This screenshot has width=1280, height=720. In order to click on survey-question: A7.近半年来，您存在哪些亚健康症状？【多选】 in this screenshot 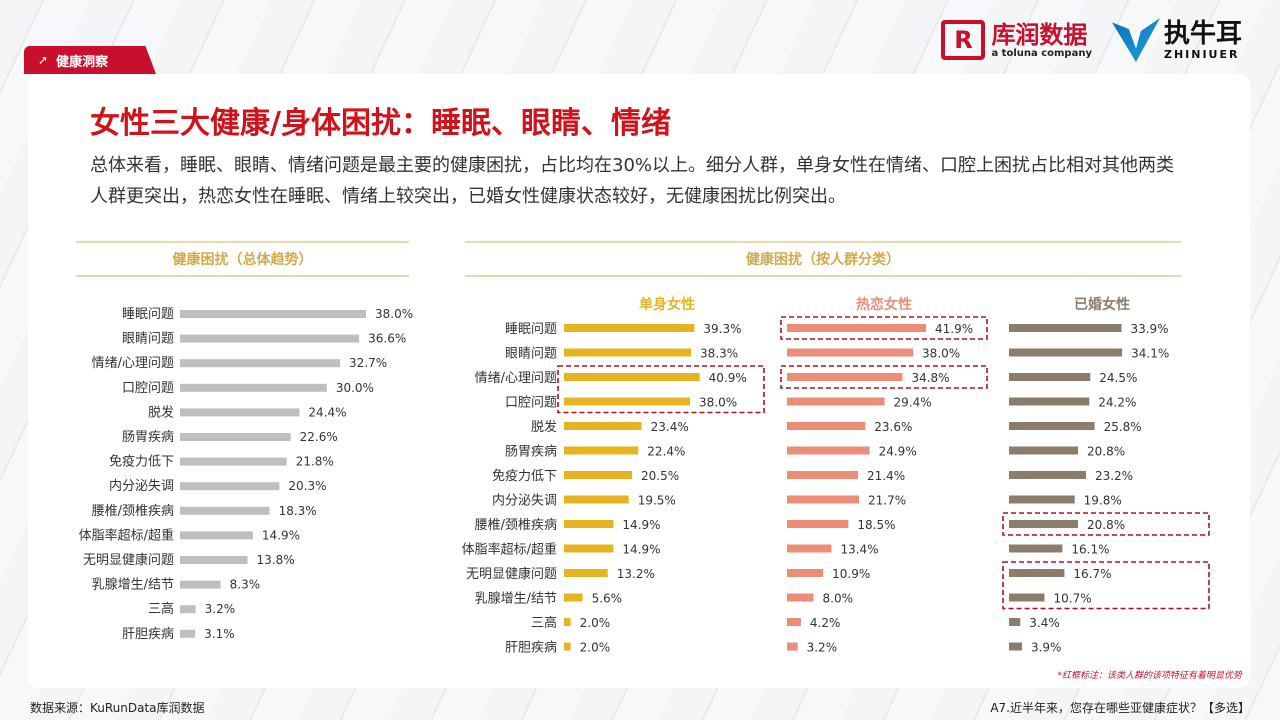, I will do `click(1120, 708)`.